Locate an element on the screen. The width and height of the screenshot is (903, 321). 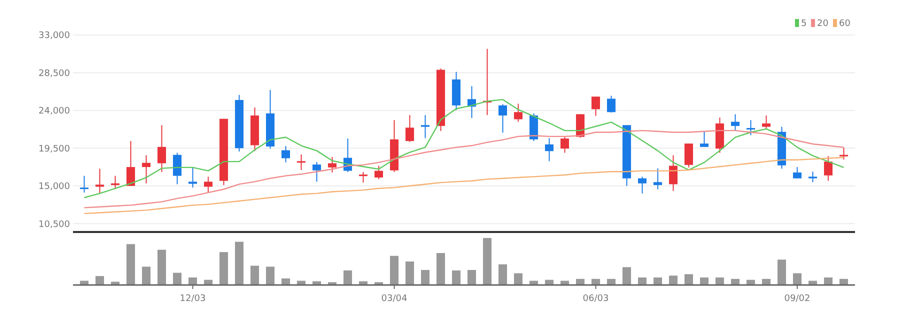
y-tick-label: 24,000 is located at coordinates (54, 111).